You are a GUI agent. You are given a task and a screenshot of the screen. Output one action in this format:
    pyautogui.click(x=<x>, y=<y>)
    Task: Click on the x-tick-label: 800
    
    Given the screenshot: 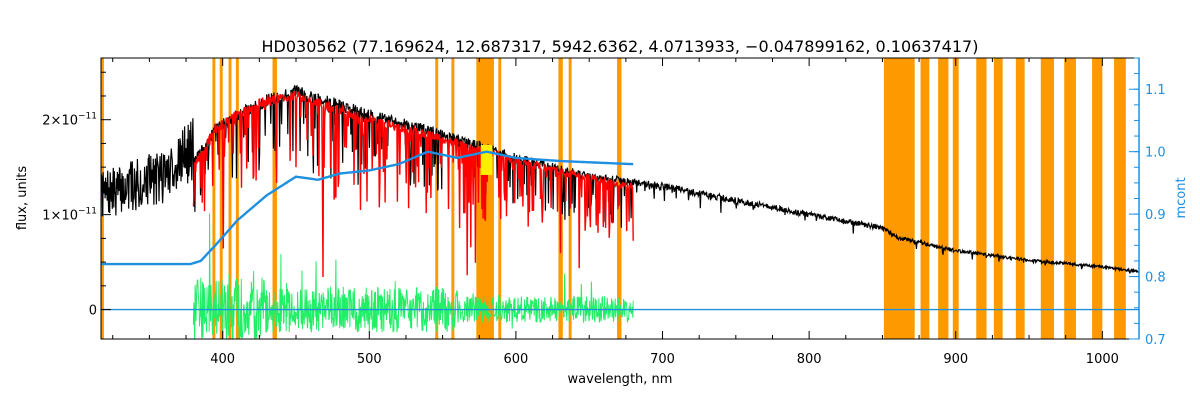 What is the action you would take?
    pyautogui.click(x=809, y=359)
    